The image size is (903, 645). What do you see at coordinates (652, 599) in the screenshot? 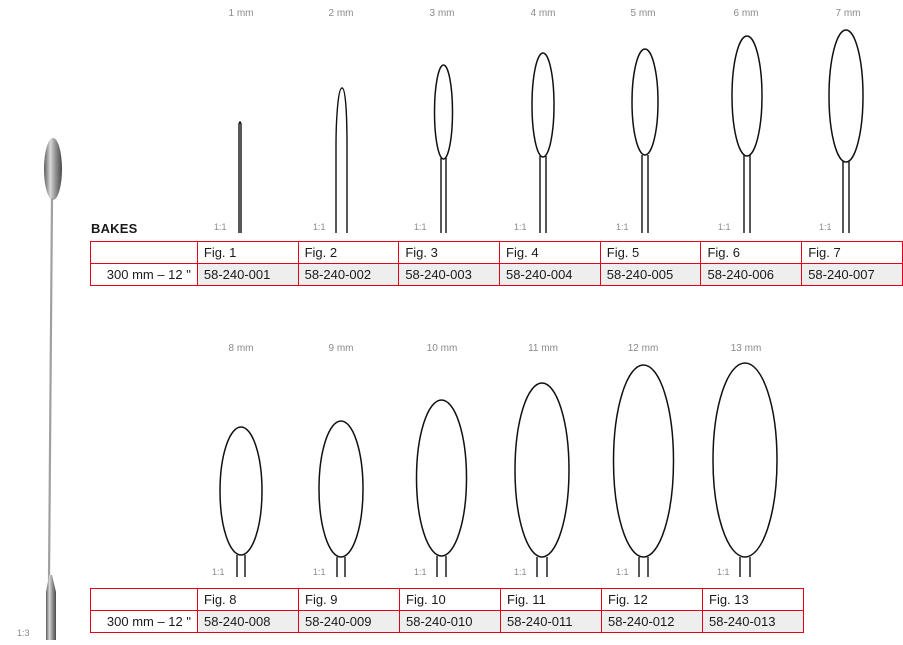
I see `figure-cell: Fig. 12` at bounding box center [652, 599].